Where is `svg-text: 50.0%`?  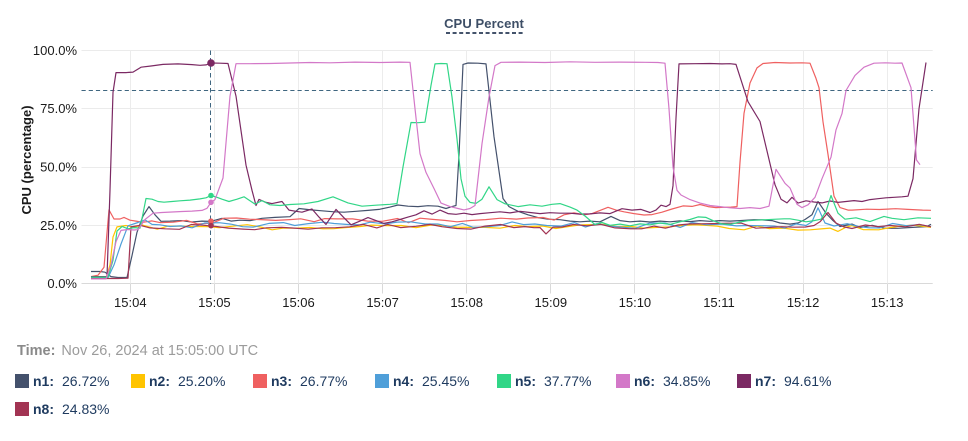 svg-text: 50.0% is located at coordinates (58, 167).